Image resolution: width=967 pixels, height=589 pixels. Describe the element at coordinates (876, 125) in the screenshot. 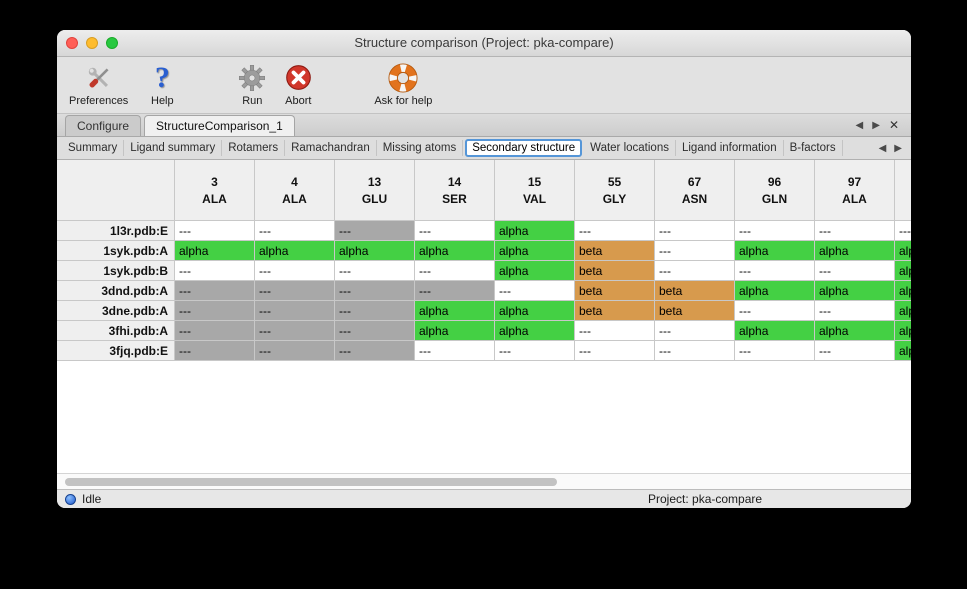

I see `next-tab-icon: ▶` at that location.